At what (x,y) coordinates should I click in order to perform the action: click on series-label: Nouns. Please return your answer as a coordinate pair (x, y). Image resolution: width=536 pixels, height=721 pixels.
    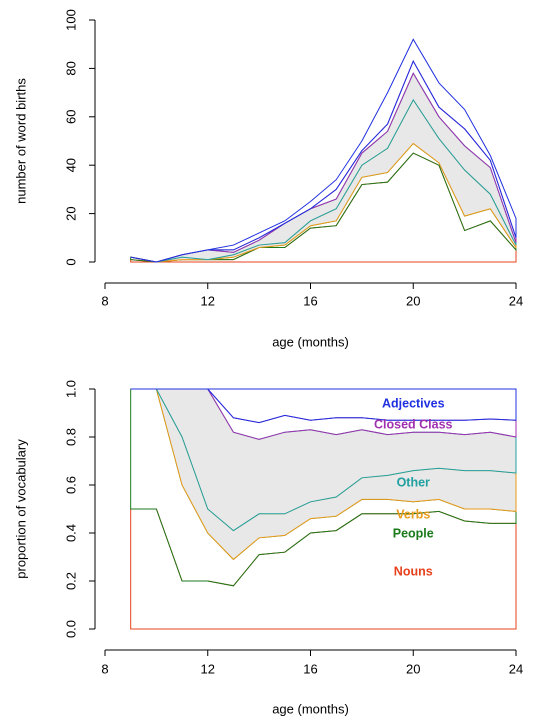
    Looking at the image, I should click on (413, 571).